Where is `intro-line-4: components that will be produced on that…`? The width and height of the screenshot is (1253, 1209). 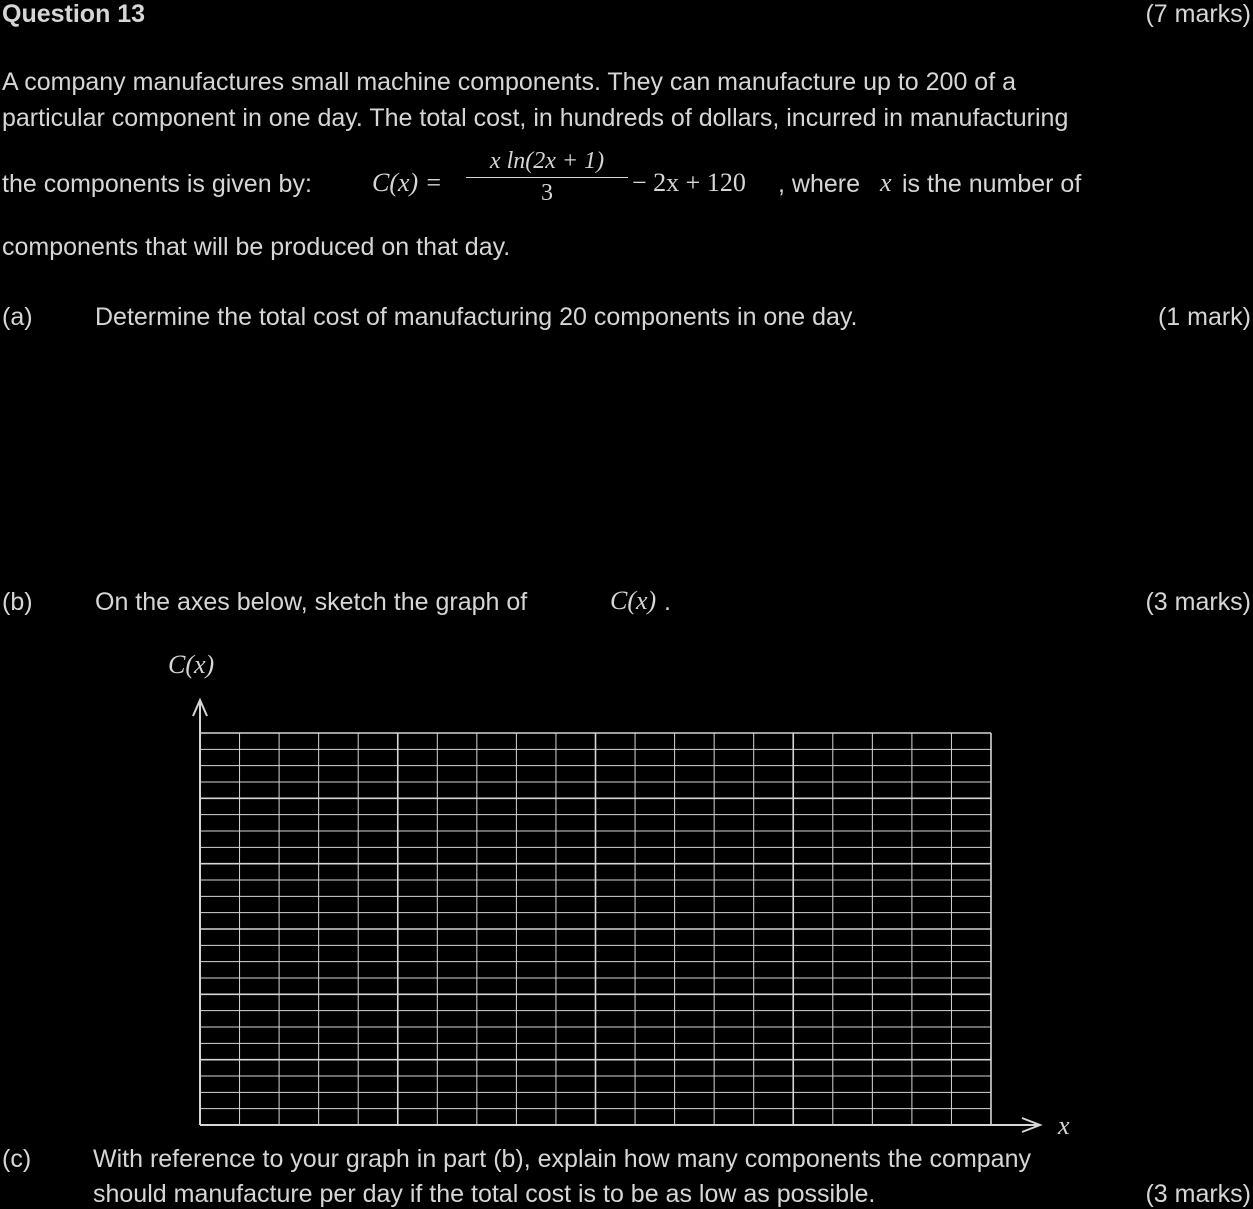 intro-line-4: components that will be produced on that… is located at coordinates (256, 247).